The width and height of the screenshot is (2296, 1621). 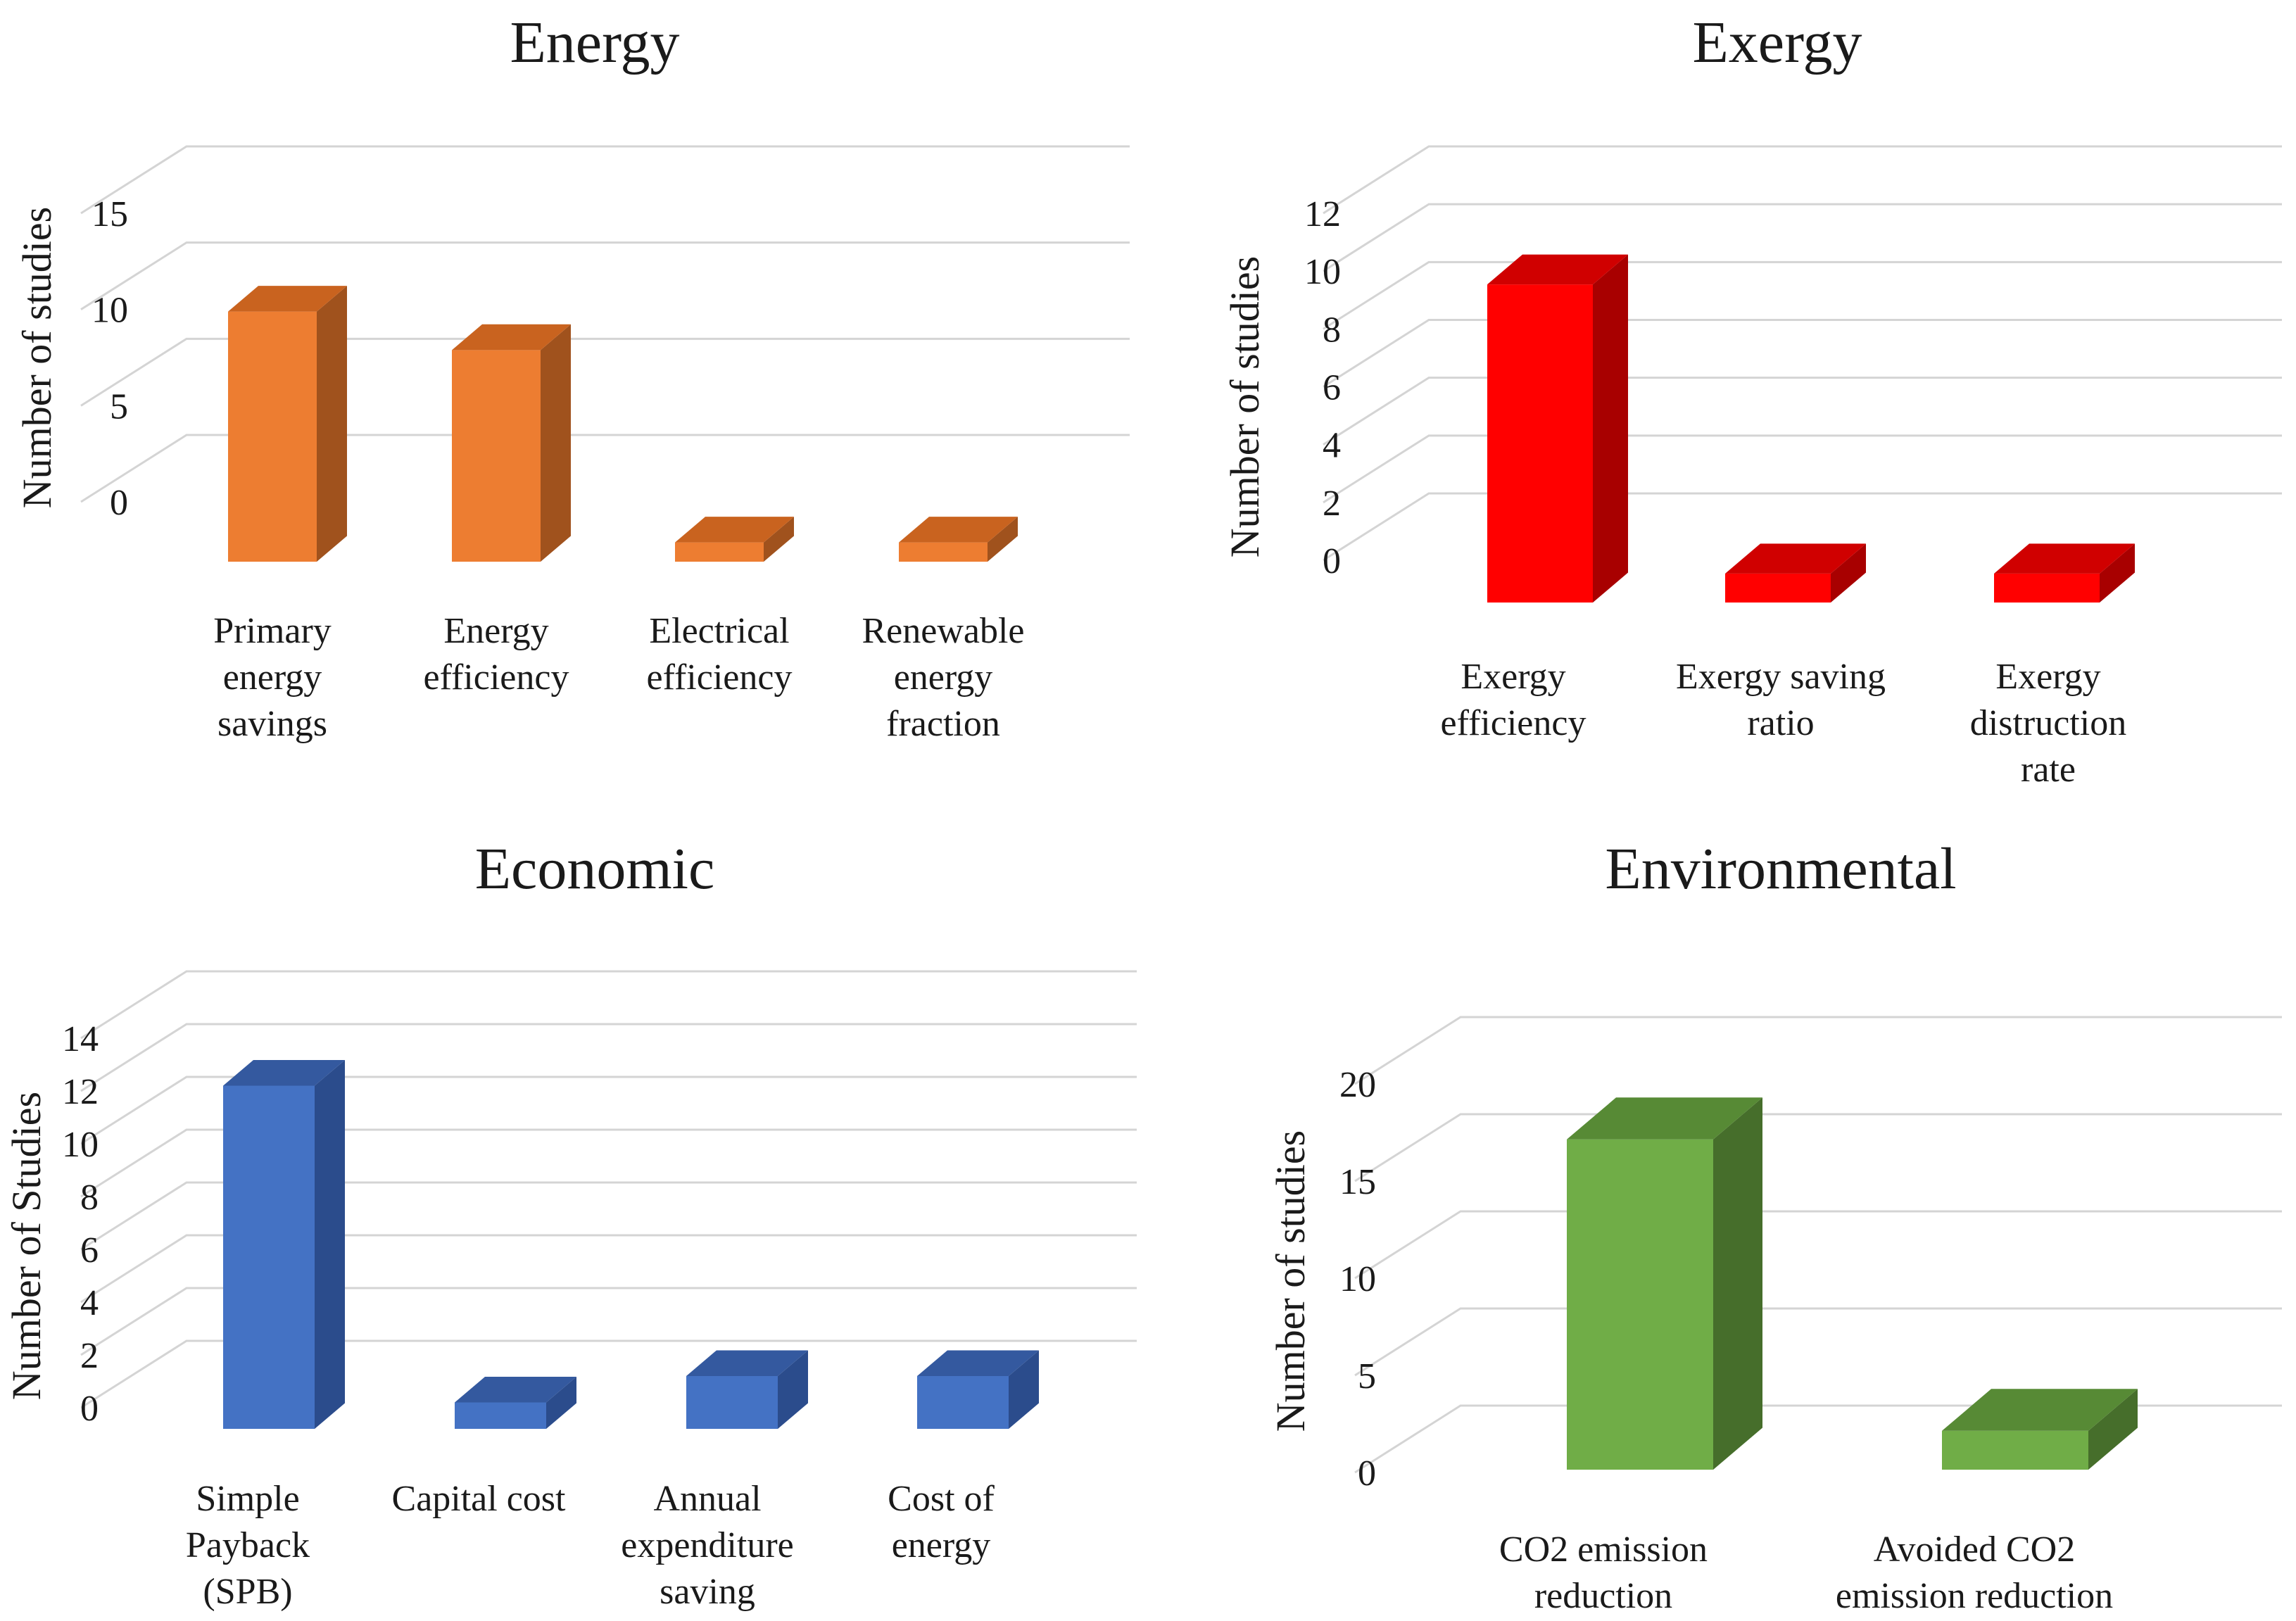 What do you see at coordinates (720, 654) in the screenshot?
I see `category-label: Electrical efficiency` at bounding box center [720, 654].